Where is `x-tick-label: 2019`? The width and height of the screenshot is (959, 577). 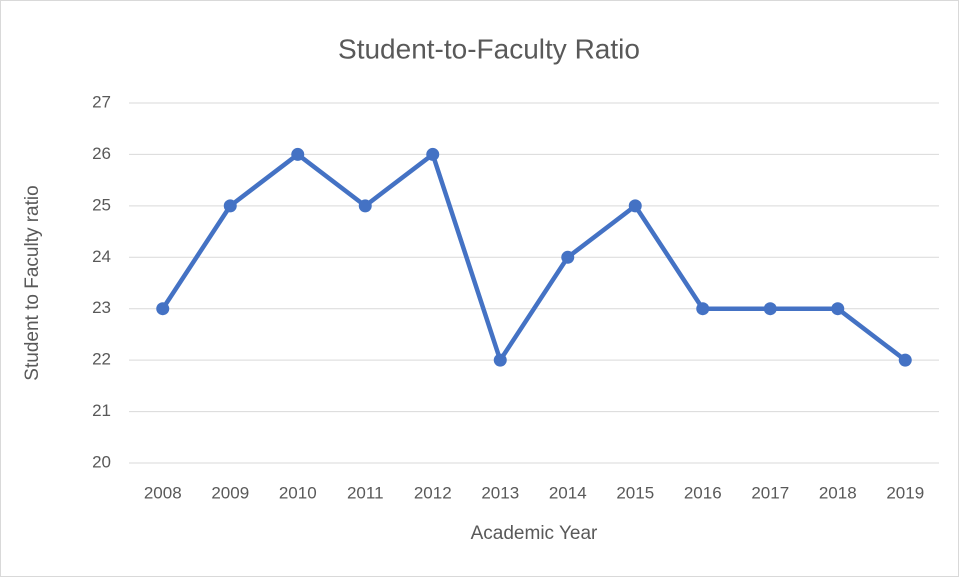
x-tick-label: 2019 is located at coordinates (905, 492).